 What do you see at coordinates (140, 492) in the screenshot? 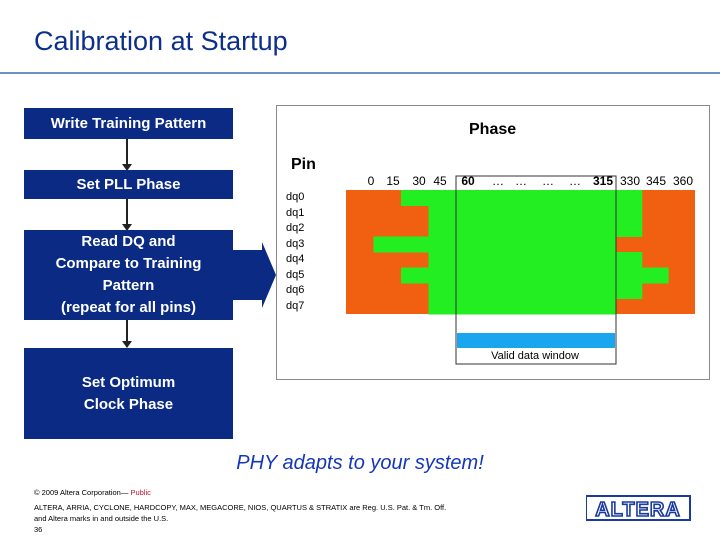
I see `public-label: Public` at bounding box center [140, 492].